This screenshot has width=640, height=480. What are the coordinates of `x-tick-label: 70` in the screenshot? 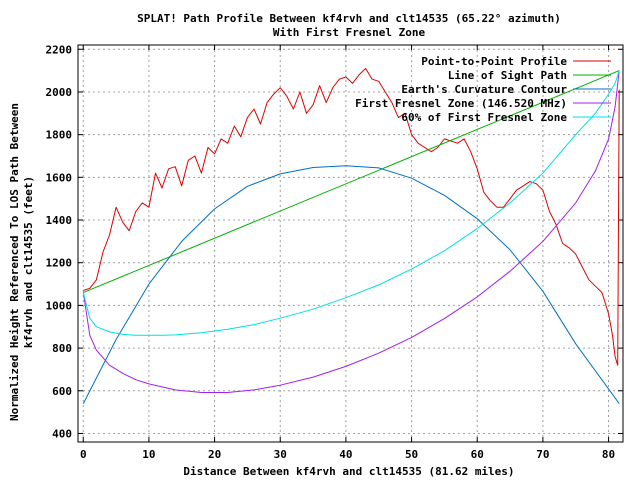 It's located at (542, 454).